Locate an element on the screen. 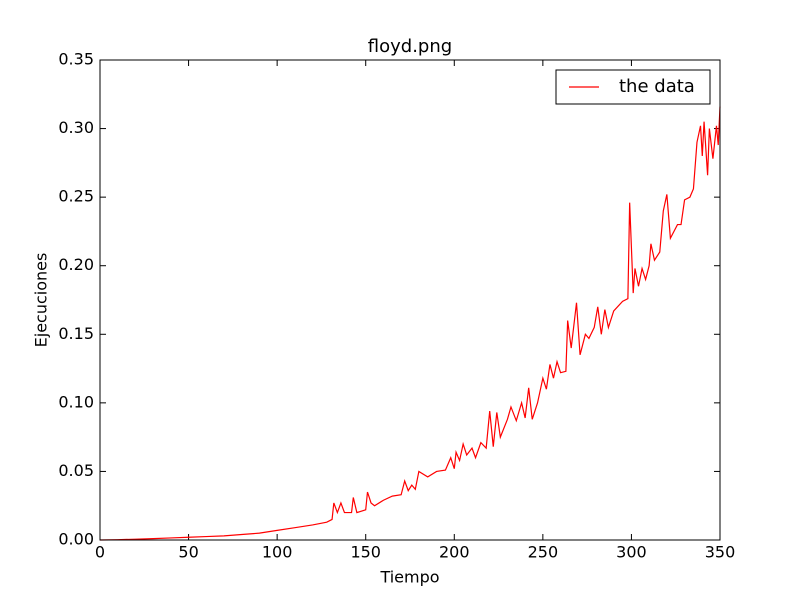 This screenshot has height=600, width=800. y-tick-label: 0.10 is located at coordinates (76, 401).